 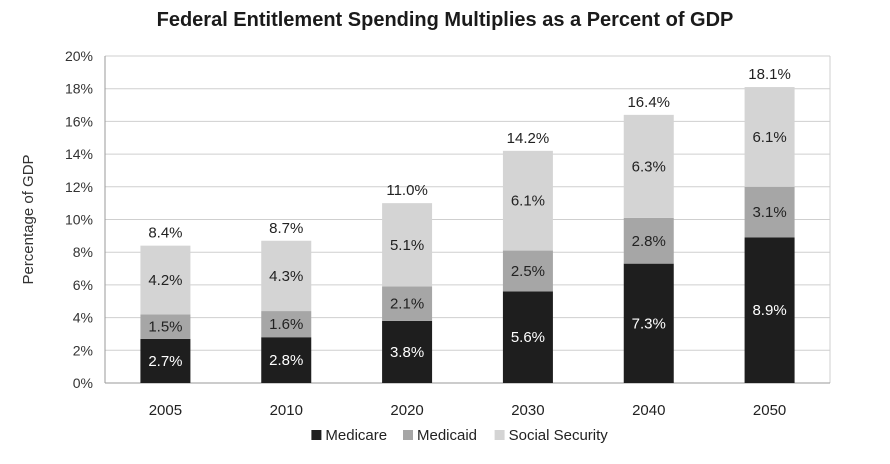 I want to click on legend-label: Medicaid, so click(x=447, y=435).